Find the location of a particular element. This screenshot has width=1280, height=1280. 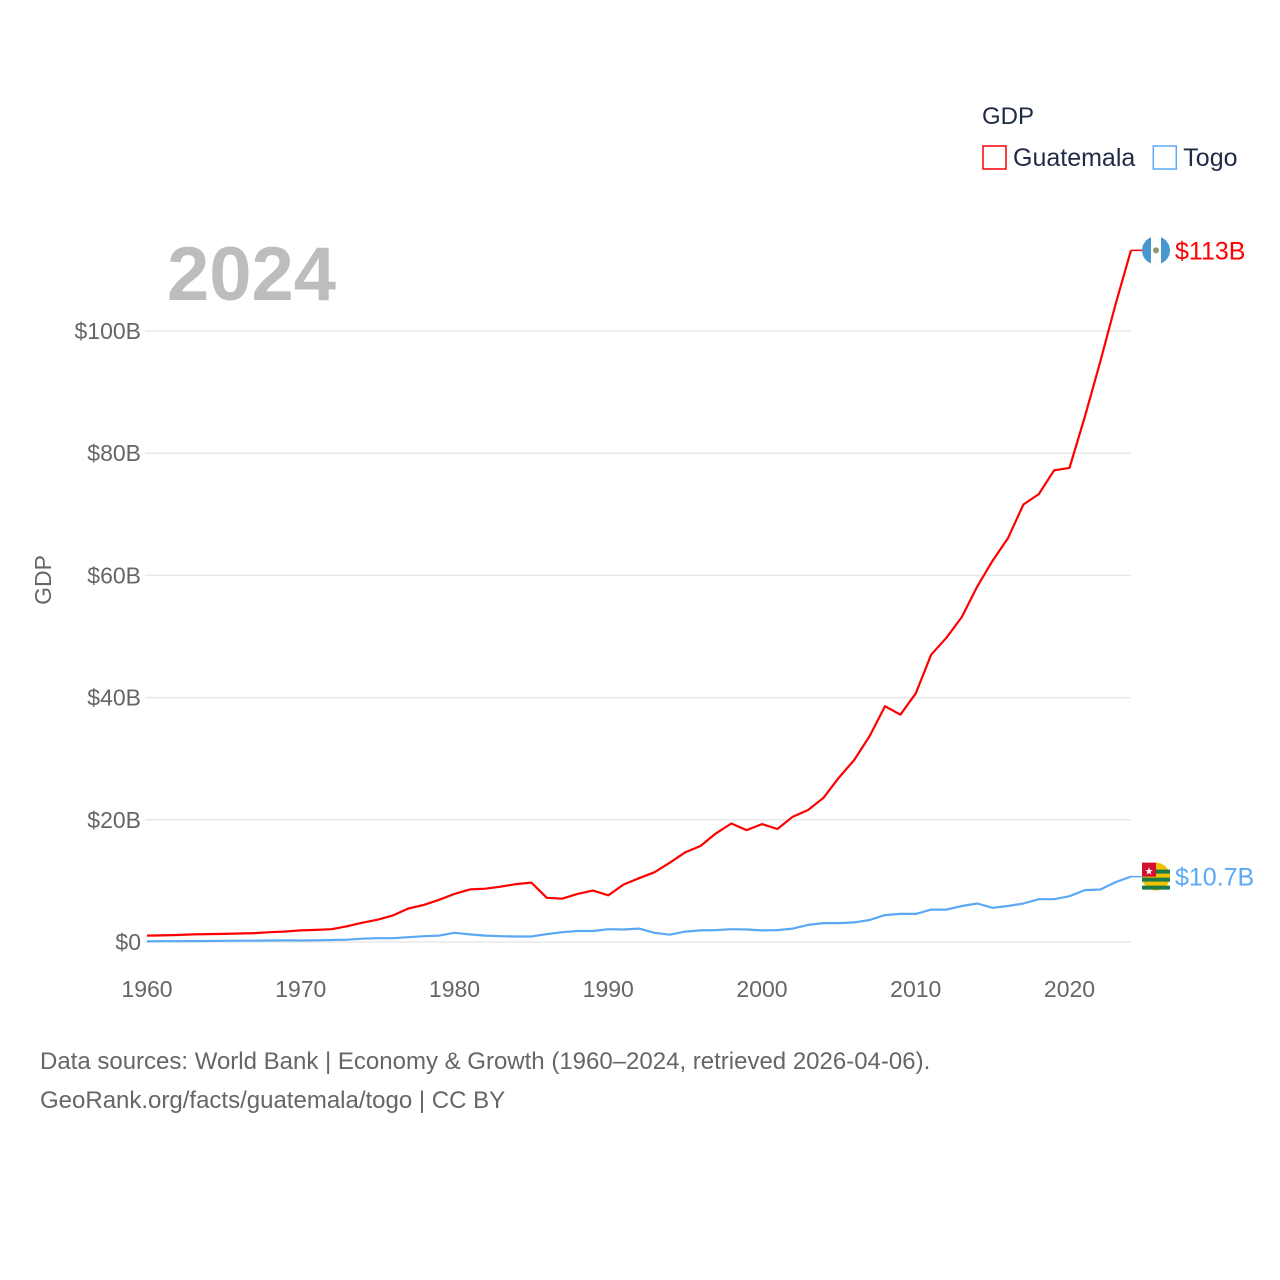

legend-title: GDP is located at coordinates (1008, 116).